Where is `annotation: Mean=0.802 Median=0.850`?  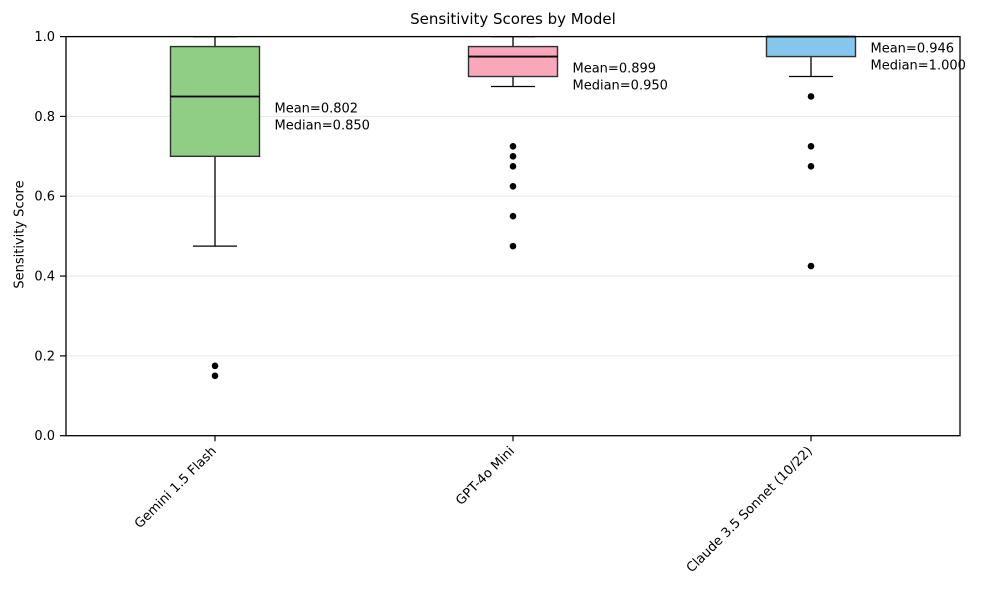
annotation: Mean=0.802 Median=0.850 is located at coordinates (322, 117).